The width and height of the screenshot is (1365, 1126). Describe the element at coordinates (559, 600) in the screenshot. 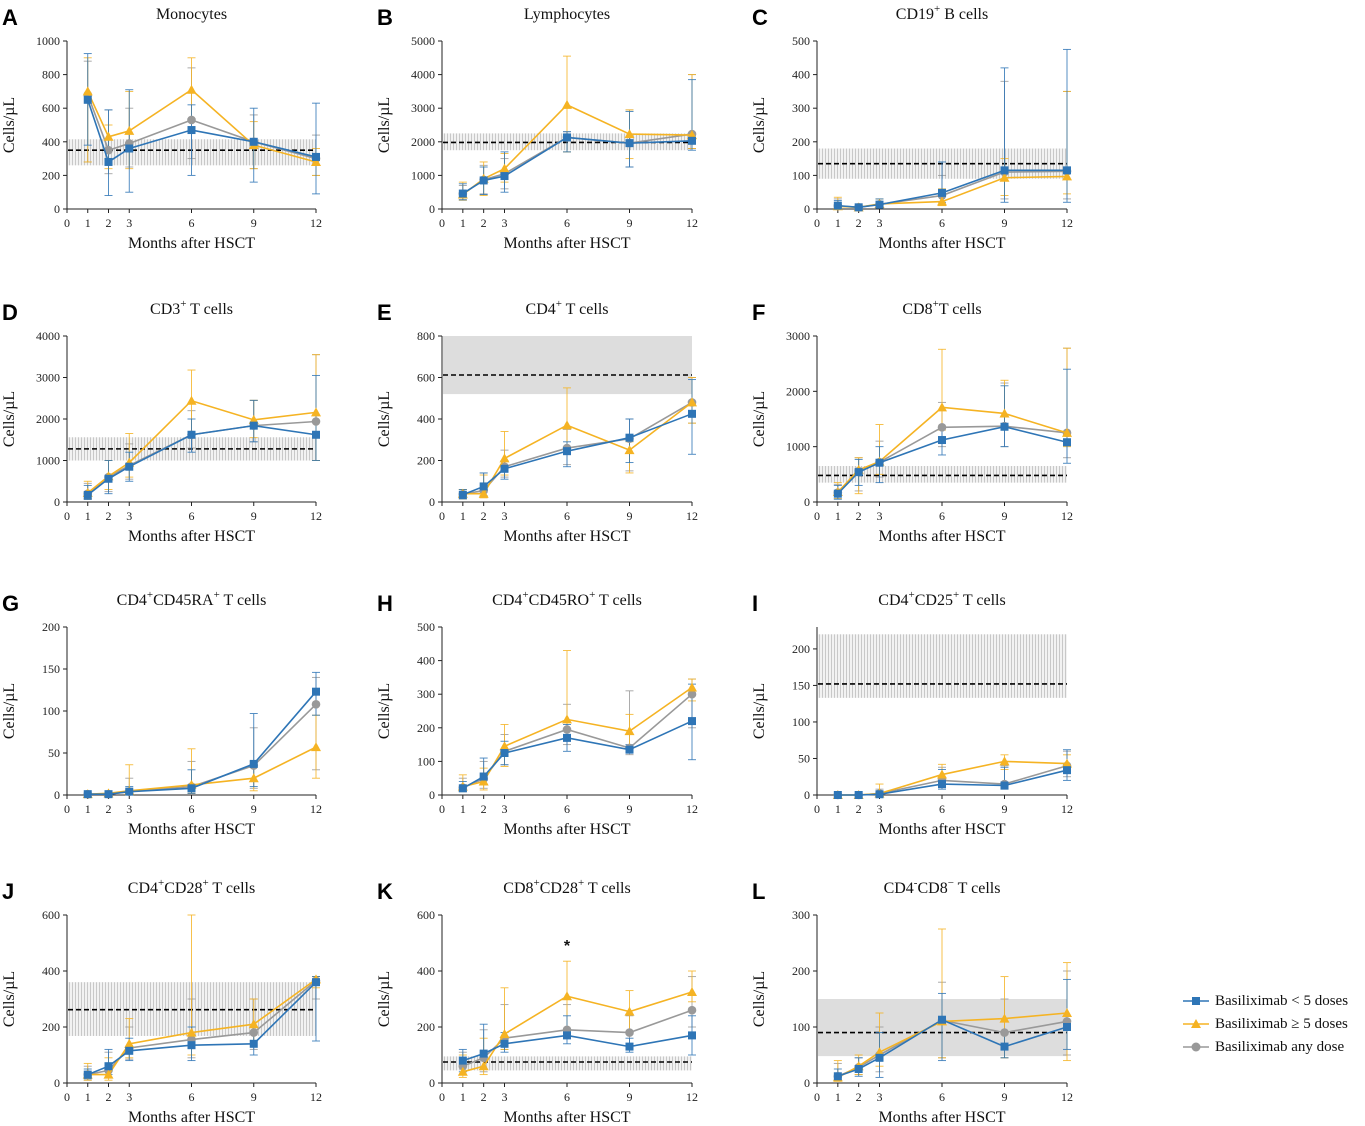

I see `title-segment: CD45RO` at that location.